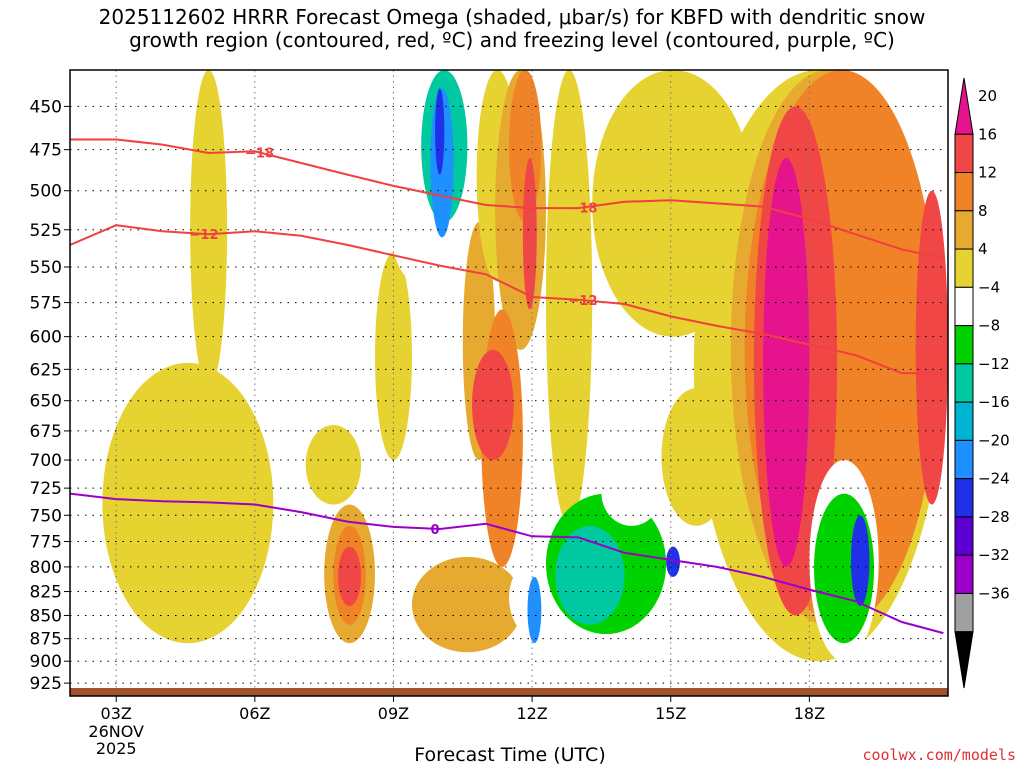  What do you see at coordinates (46, 616) in the screenshot?
I see `y-tick-label: 850` at bounding box center [46, 616].